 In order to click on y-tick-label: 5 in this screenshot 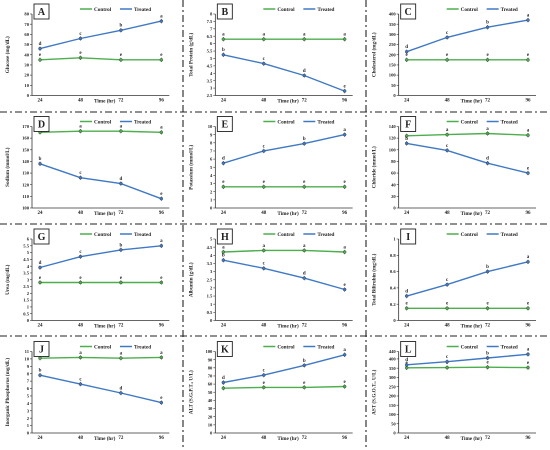, I will do `click(28, 396)`.